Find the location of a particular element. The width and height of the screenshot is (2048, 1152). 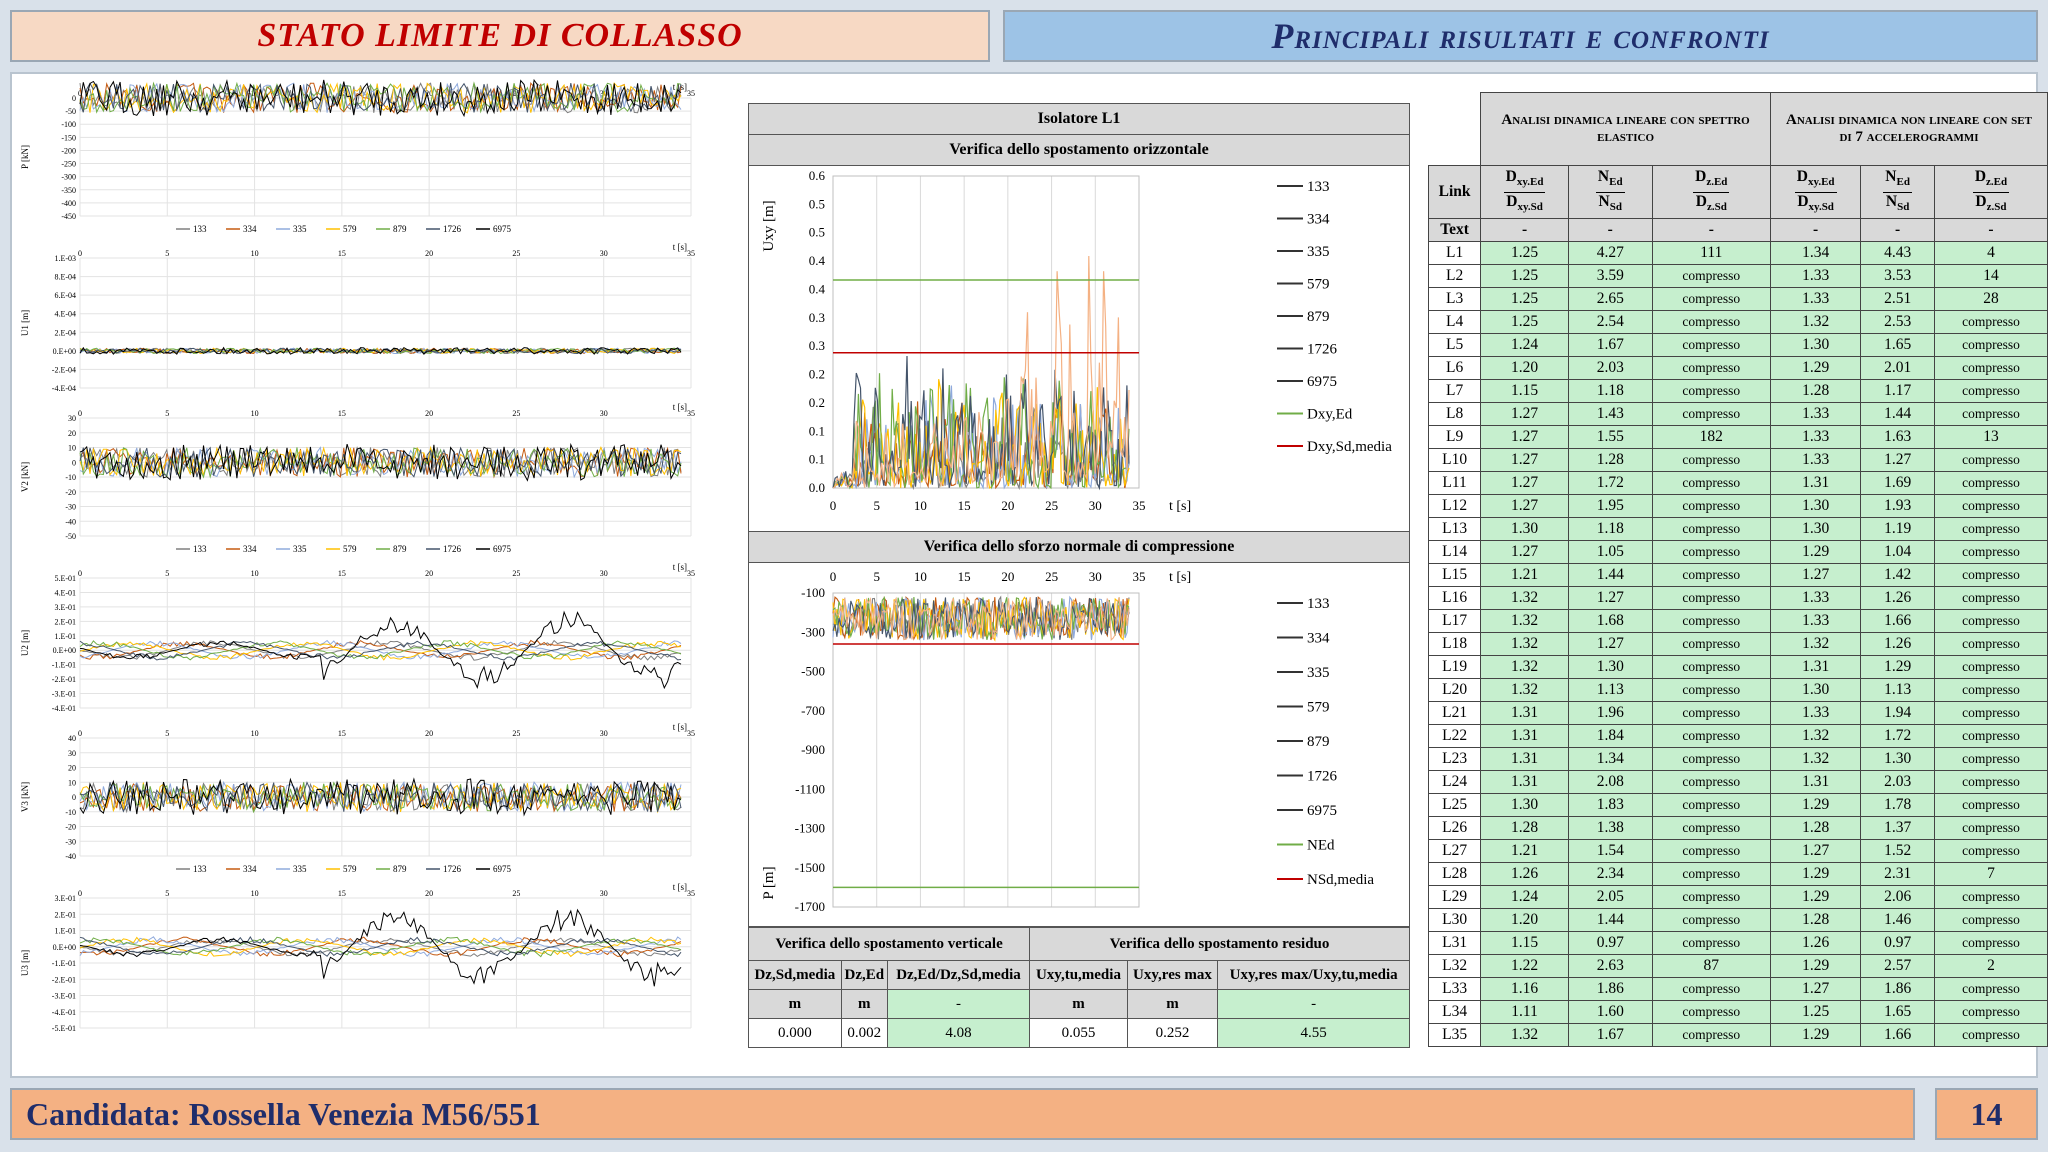

plot-ytick: 40 is located at coordinates (72, 738).